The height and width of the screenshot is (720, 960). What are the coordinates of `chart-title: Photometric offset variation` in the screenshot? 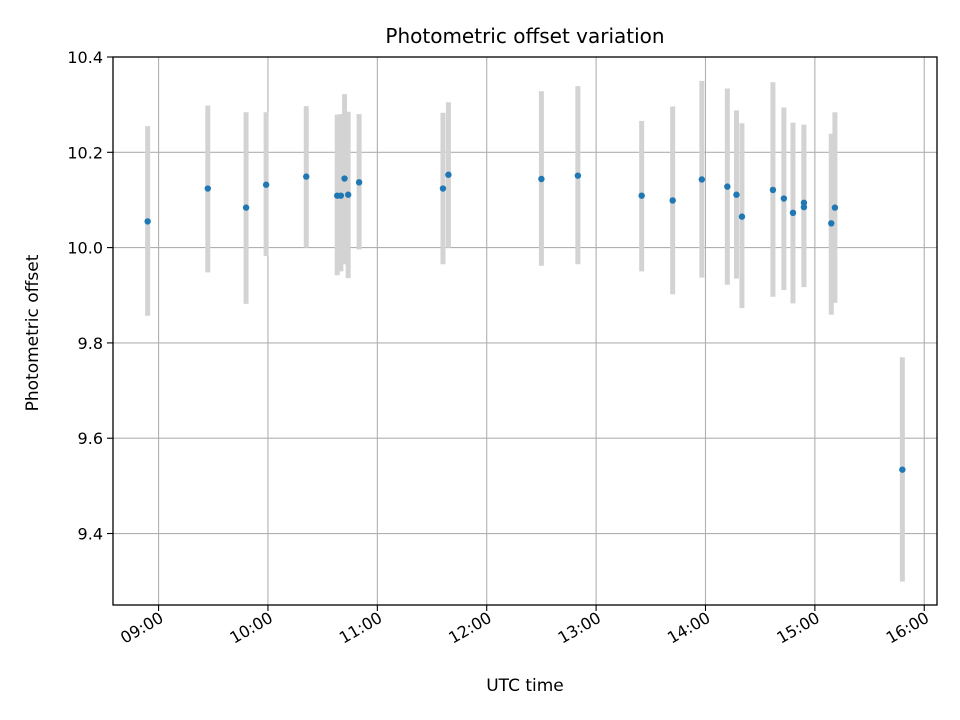 It's located at (524, 36).